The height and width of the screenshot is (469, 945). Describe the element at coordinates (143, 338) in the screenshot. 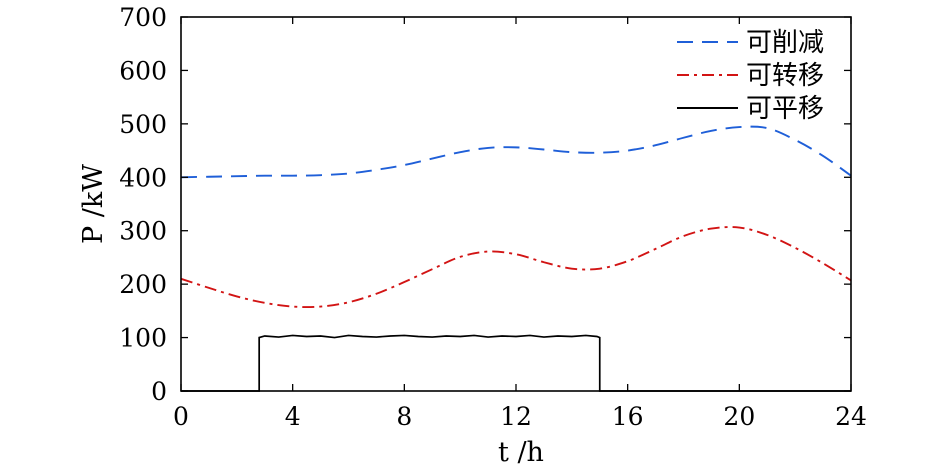

I see `y-tick-label: 100` at that location.